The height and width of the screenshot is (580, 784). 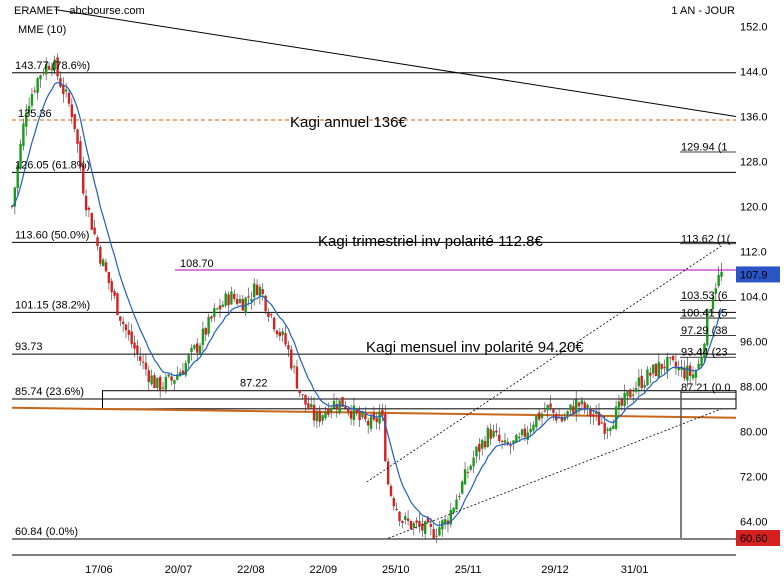 What do you see at coordinates (704, 314) in the screenshot?
I see `right-level-label: 100.41 (5` at bounding box center [704, 314].